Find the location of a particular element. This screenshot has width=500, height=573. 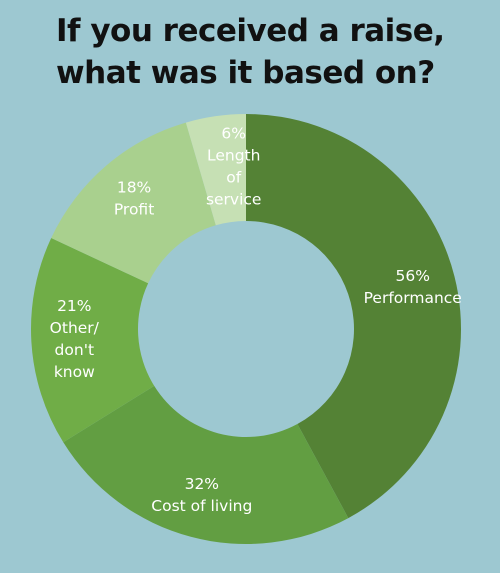

slice-label-line: Cost of living is located at coordinates (201, 506).